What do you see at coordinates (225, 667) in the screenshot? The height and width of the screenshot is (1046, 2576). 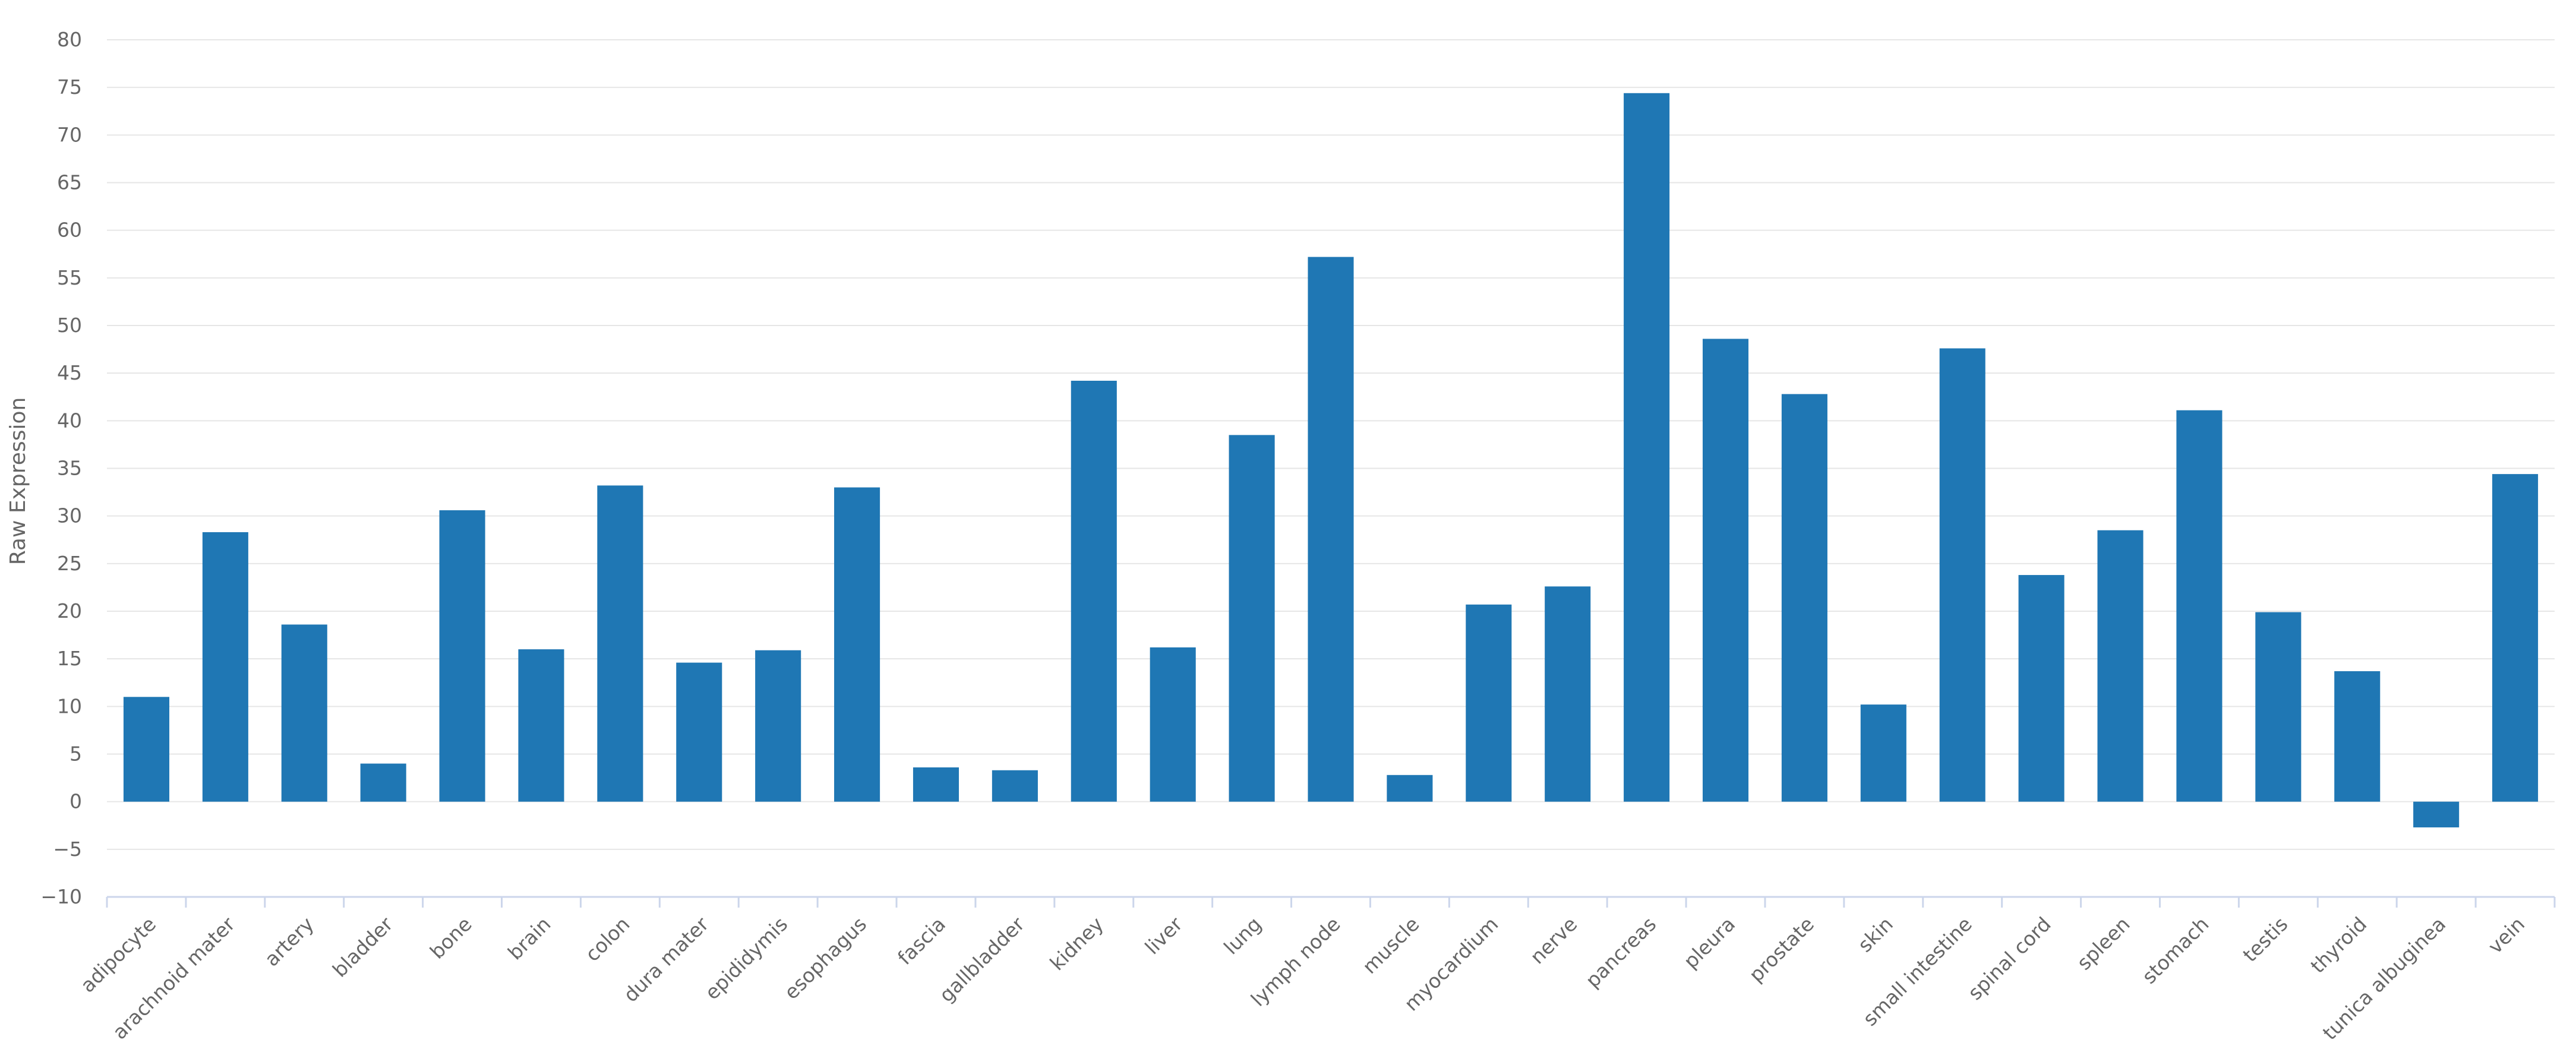 I see `bar-arachnoid-mater` at bounding box center [225, 667].